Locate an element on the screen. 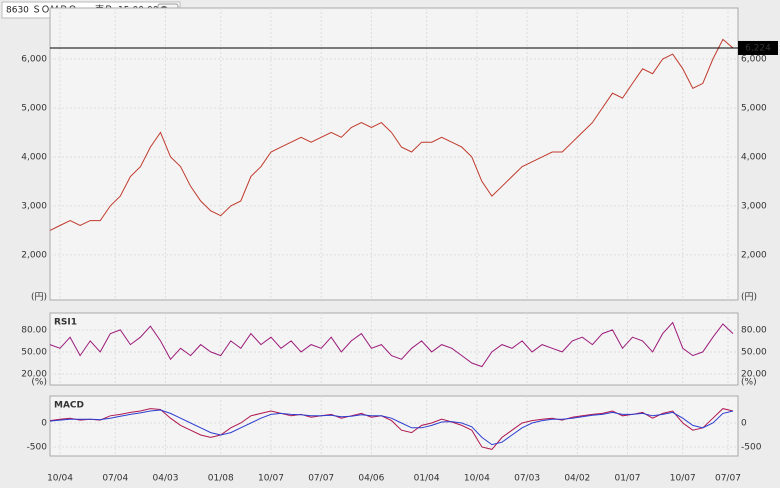 The width and height of the screenshot is (780, 488). x-tick-label: 01/04 is located at coordinates (427, 479).